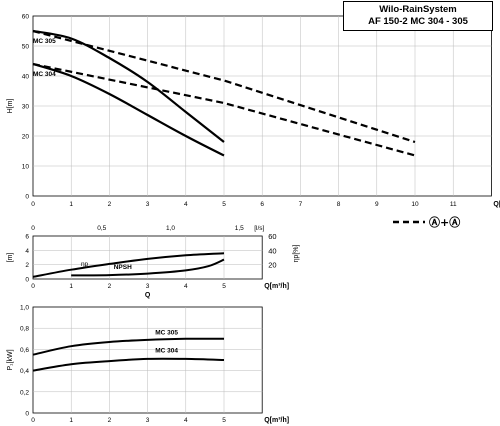 The image size is (500, 426). What do you see at coordinates (276, 286) in the screenshot?
I see `npsh-x-axis-label: Q[m³/h]` at bounding box center [276, 286].